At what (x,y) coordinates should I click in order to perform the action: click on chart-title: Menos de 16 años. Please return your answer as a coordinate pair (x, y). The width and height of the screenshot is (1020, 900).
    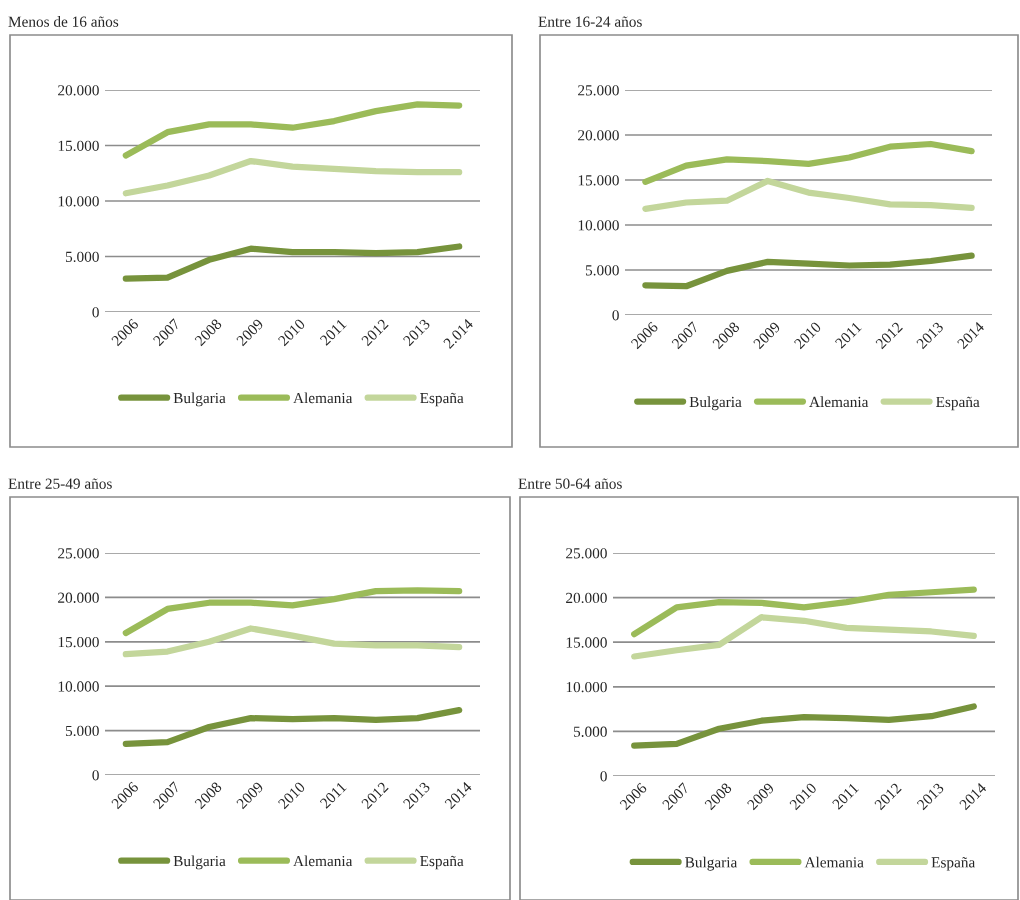
    Looking at the image, I should click on (63, 21).